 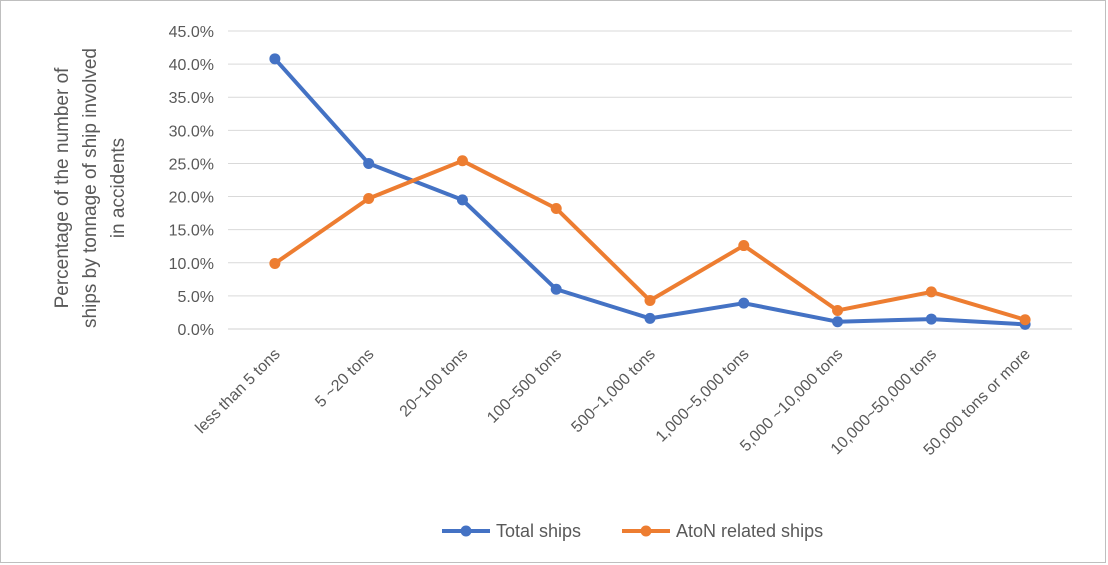 I want to click on x-tick-label: 20~100 tons, so click(x=434, y=383).